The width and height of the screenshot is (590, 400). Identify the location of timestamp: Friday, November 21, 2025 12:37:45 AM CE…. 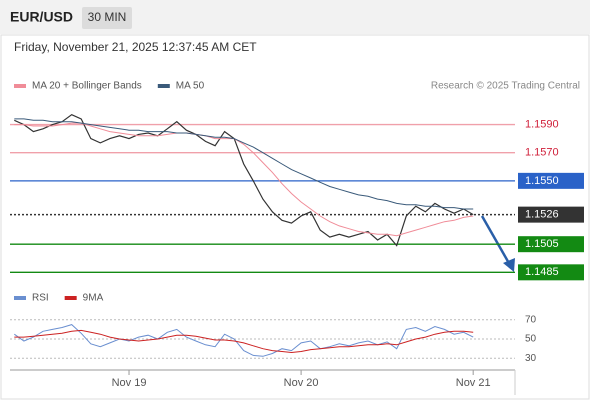
(135, 47).